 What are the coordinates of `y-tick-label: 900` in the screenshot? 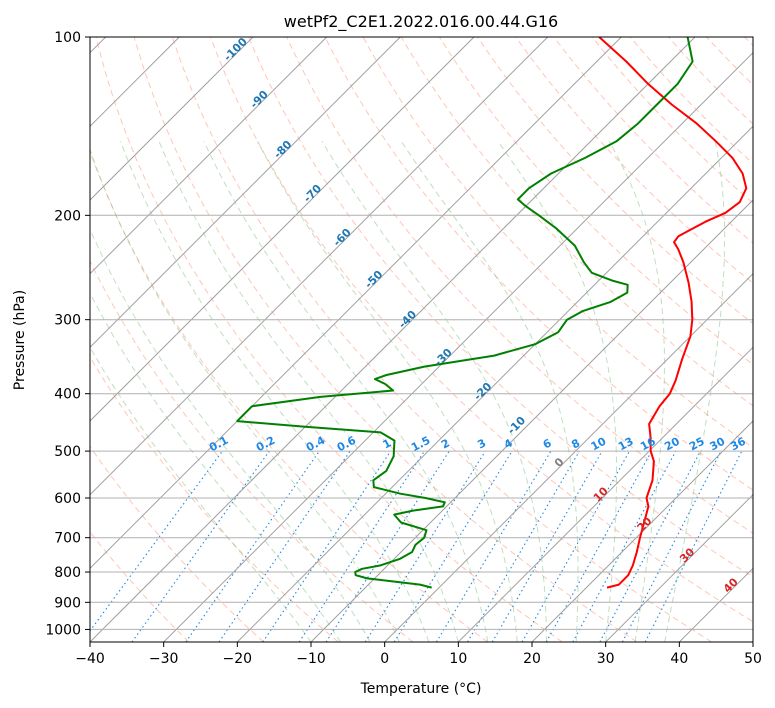 It's located at (67, 603).